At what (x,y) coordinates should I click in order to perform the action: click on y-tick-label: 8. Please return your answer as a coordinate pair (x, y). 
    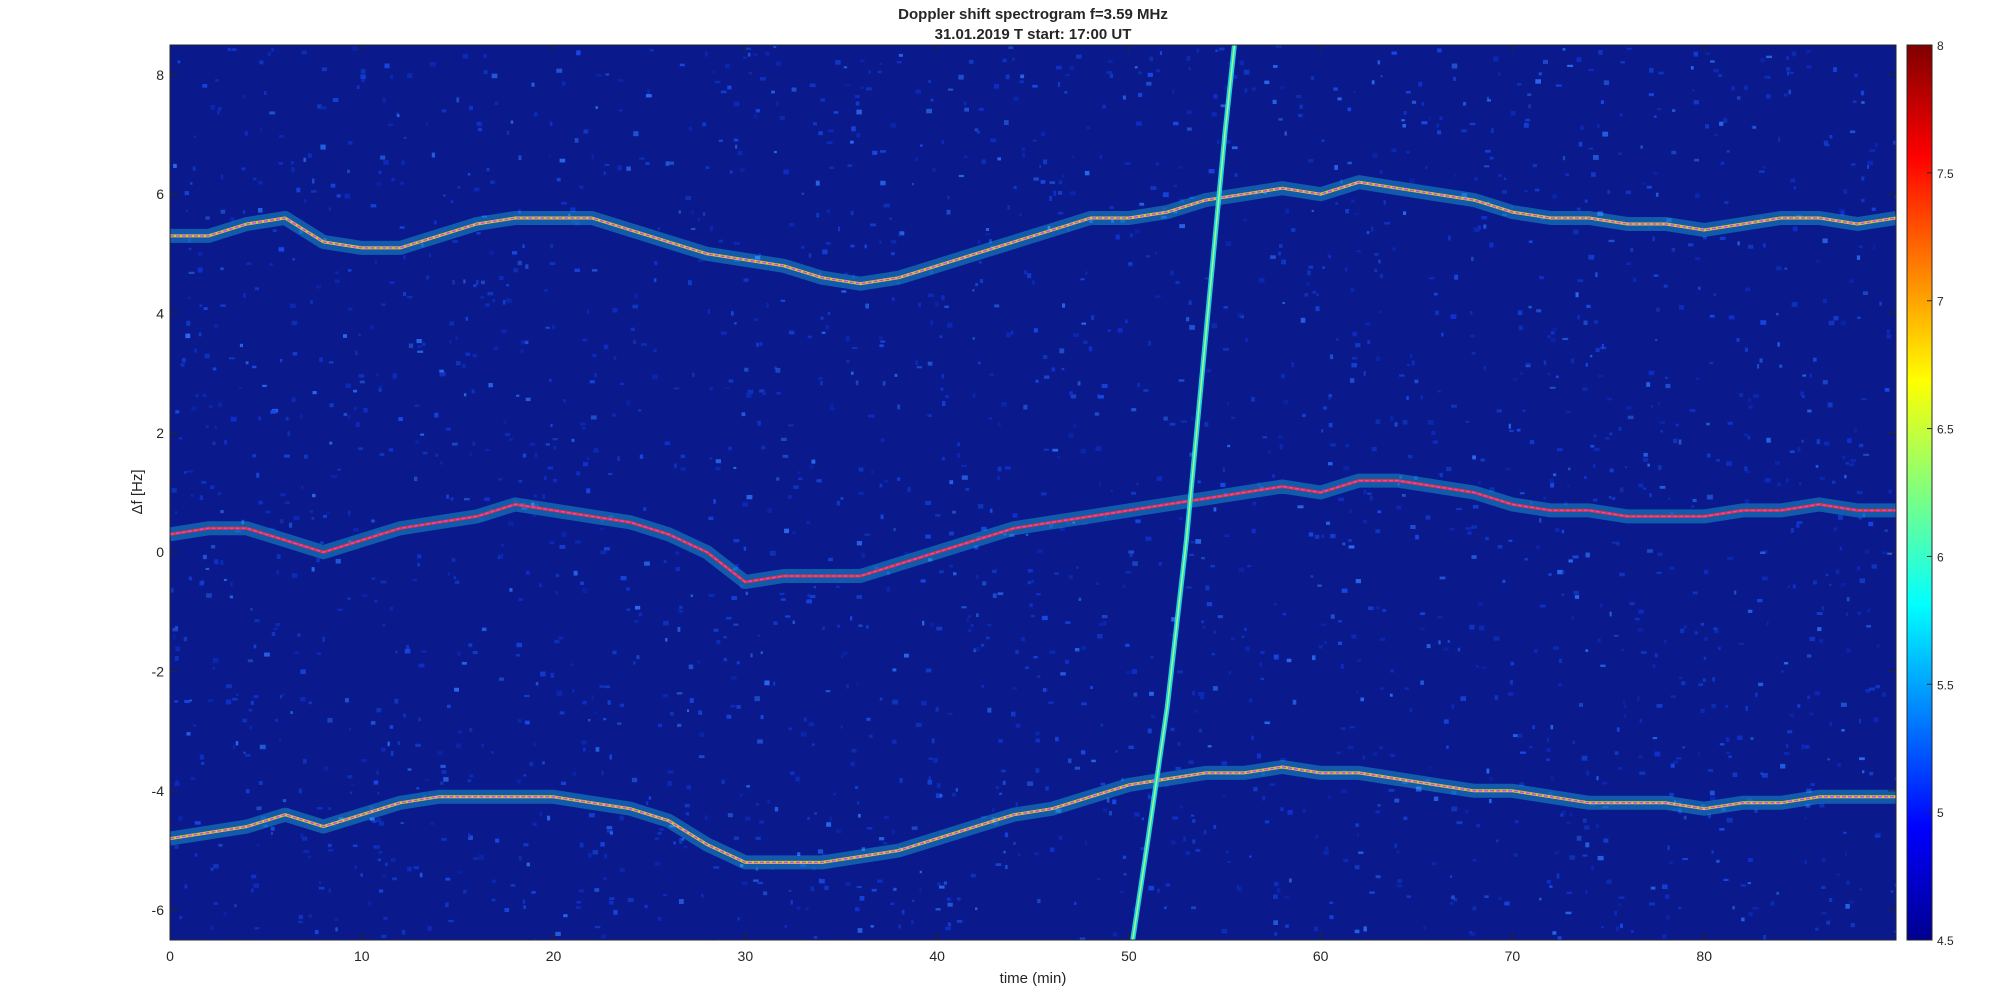
    Looking at the image, I should click on (160, 75).